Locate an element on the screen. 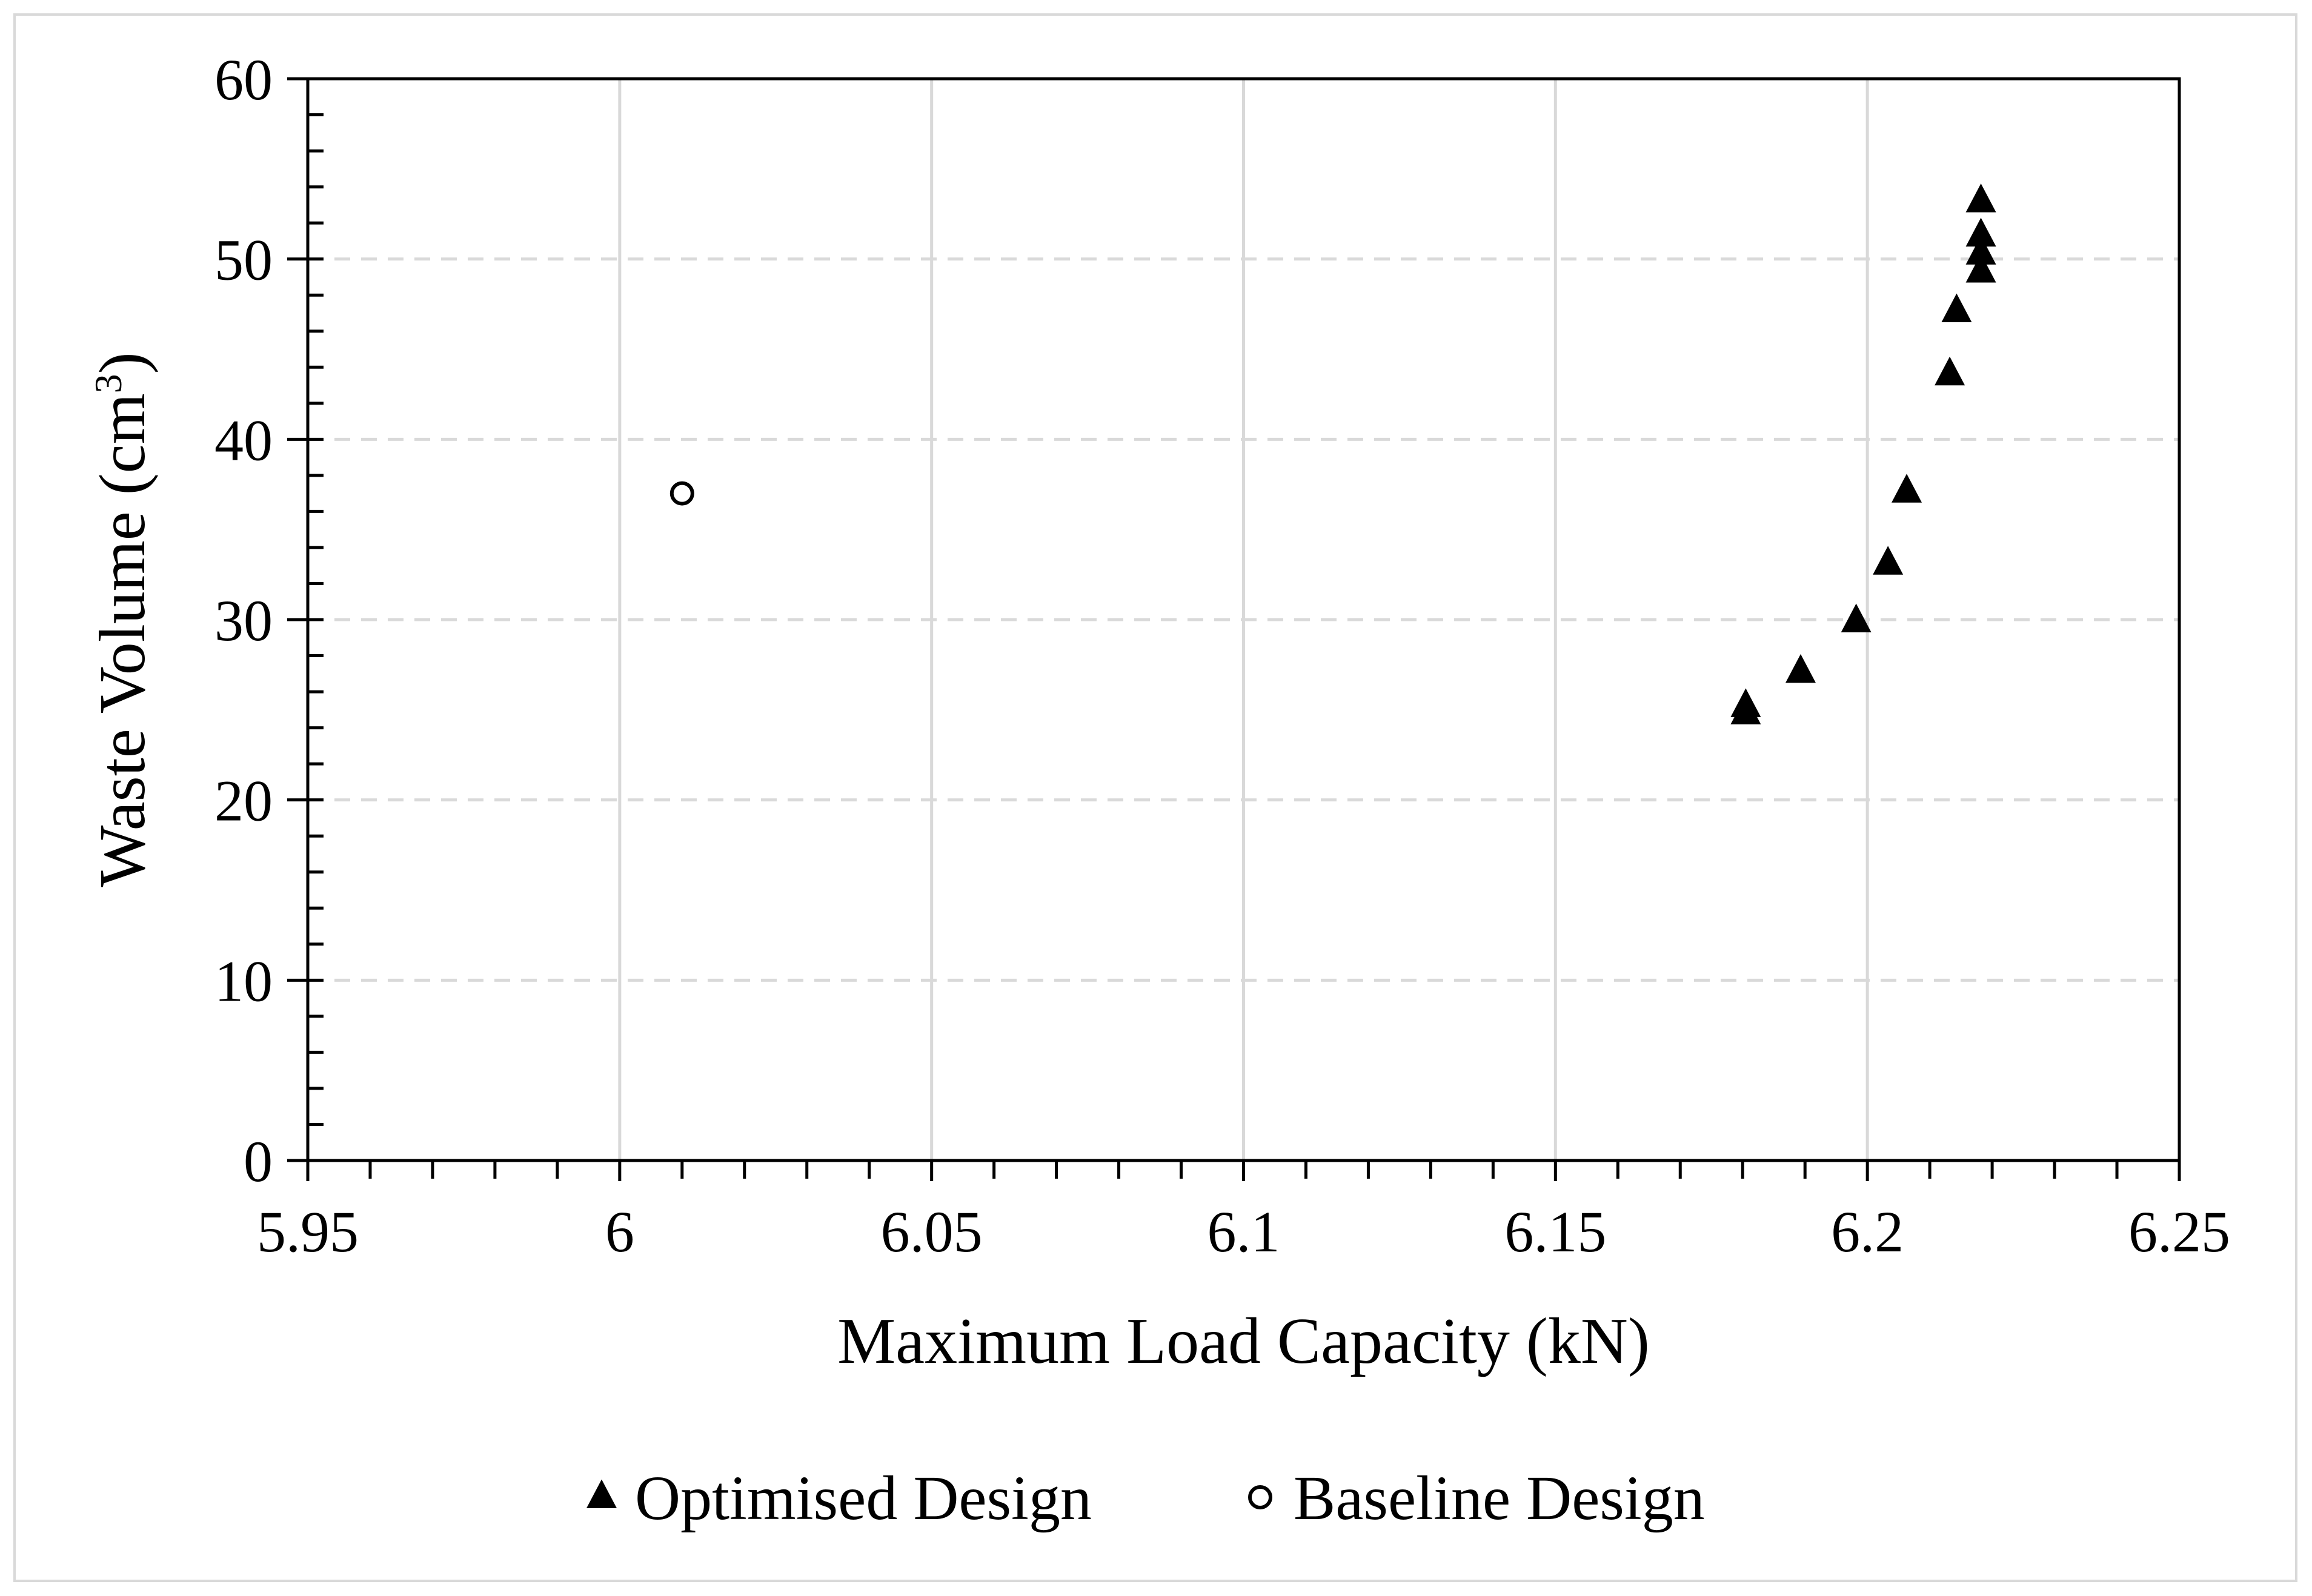 Image resolution: width=2312 pixels, height=1596 pixels. y-tick-label: 40 is located at coordinates (244, 440).